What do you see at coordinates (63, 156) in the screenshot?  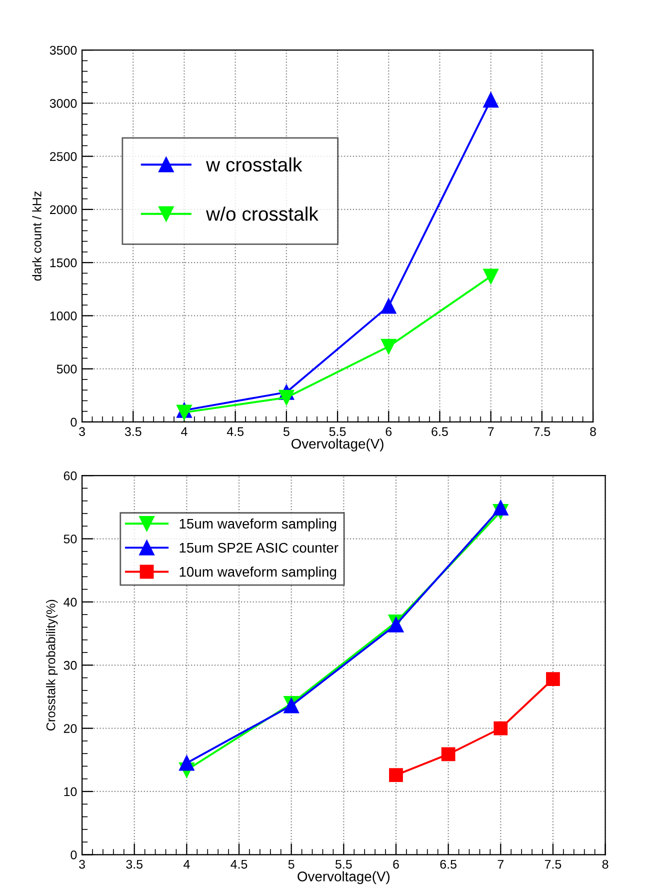 I see `y-tick-label: 2500` at bounding box center [63, 156].